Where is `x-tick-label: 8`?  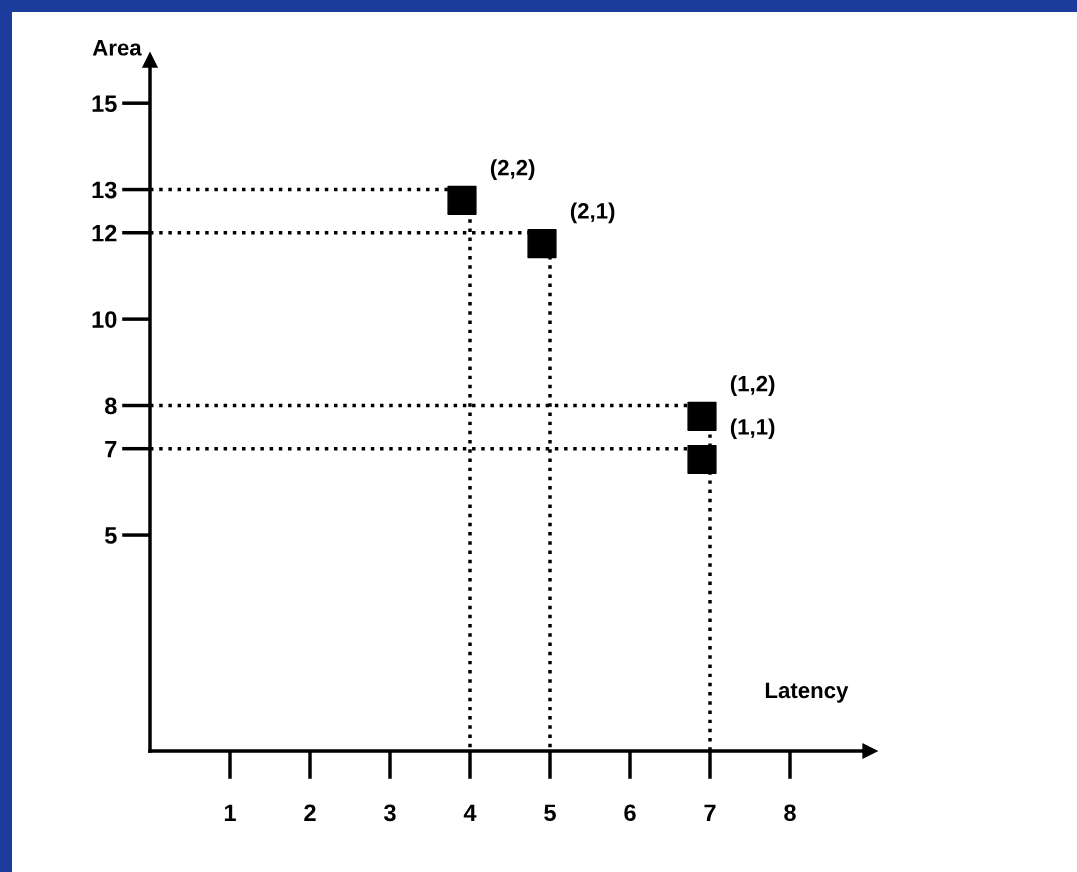 x-tick-label: 8 is located at coordinates (790, 813).